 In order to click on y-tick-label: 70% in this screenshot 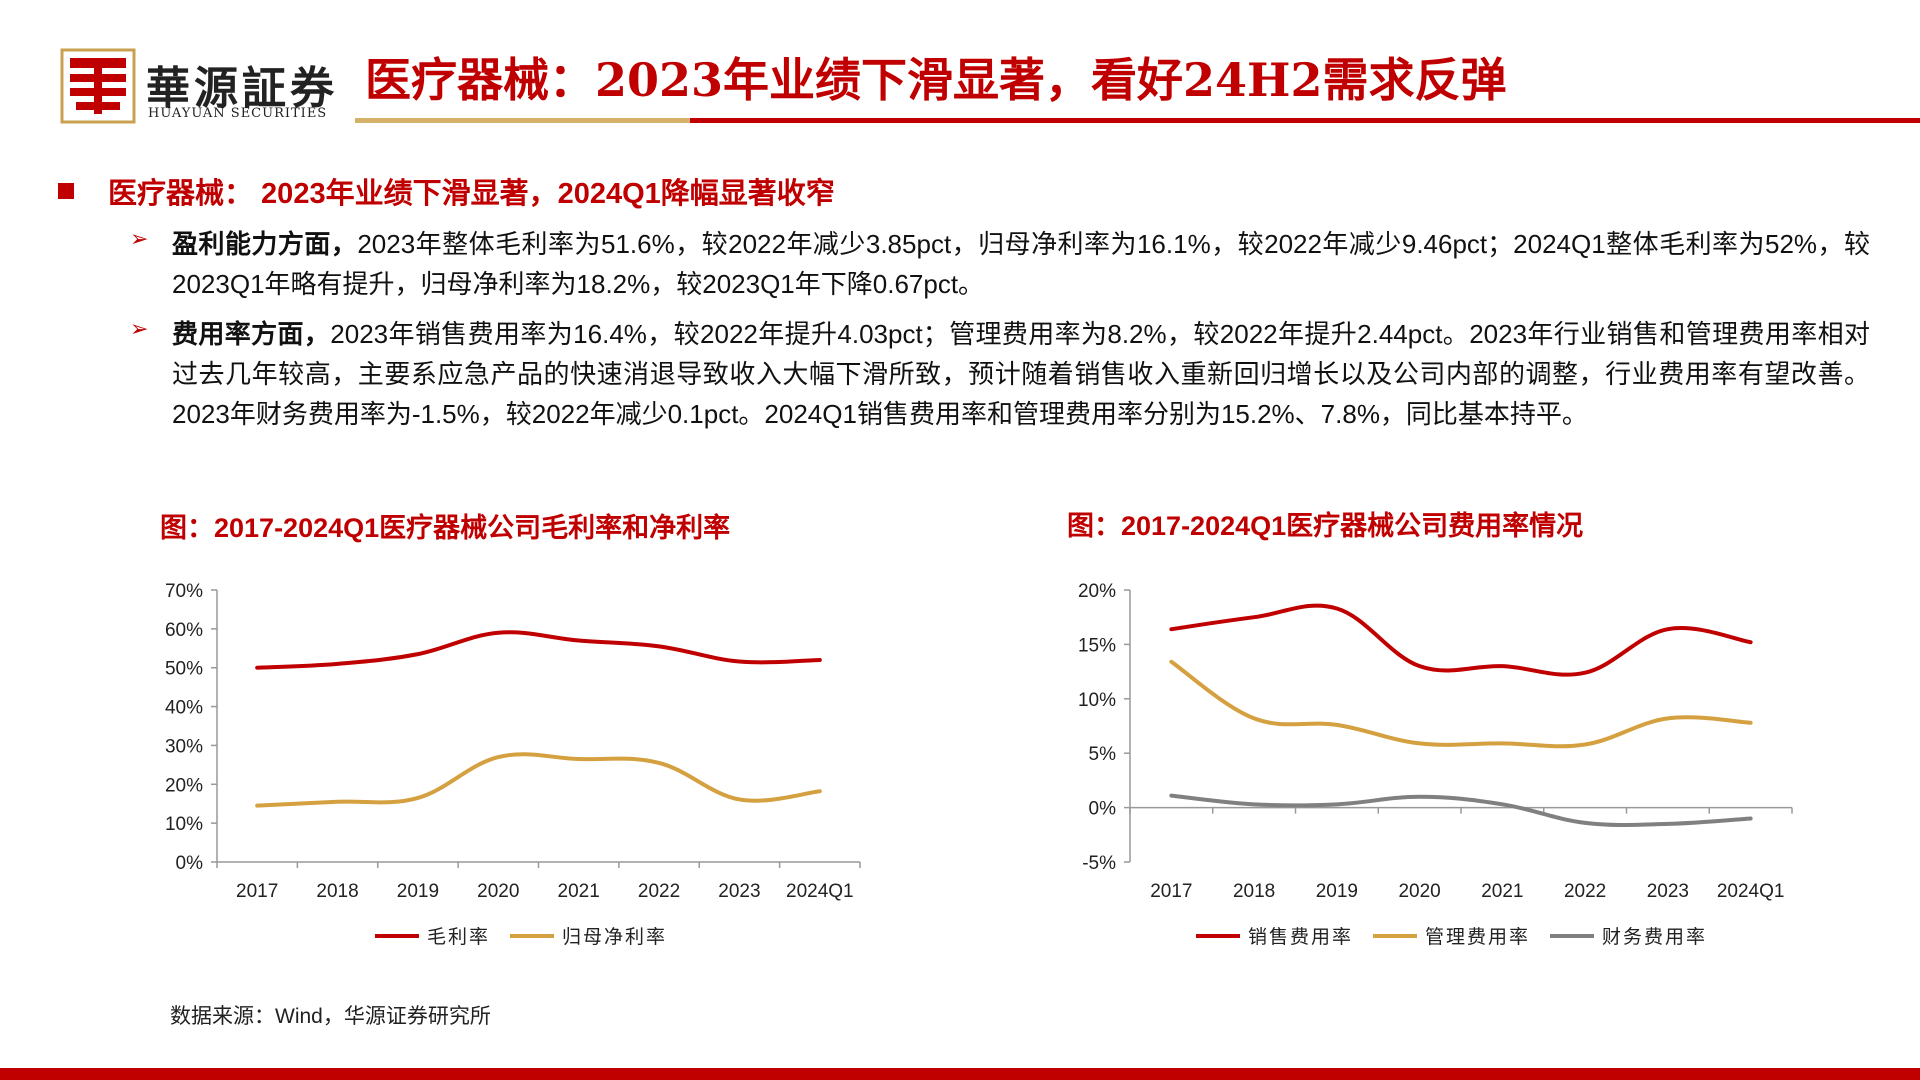, I will do `click(184, 591)`.